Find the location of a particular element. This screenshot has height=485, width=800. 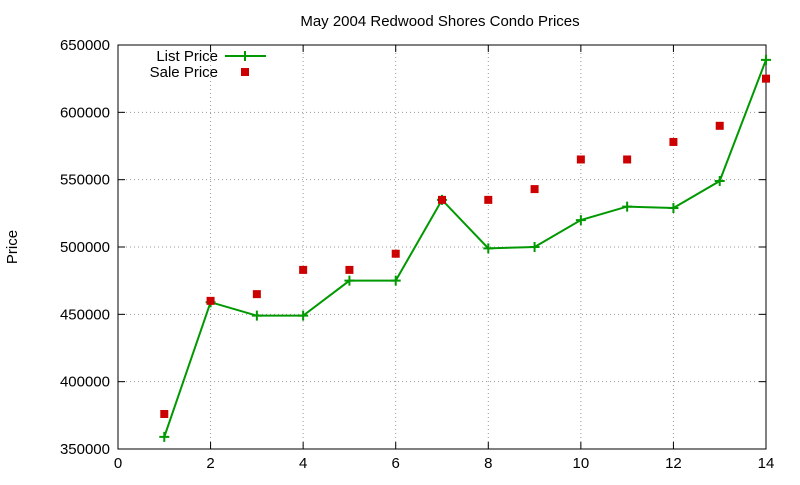

y-tick-label: 500000 is located at coordinates (85, 247).